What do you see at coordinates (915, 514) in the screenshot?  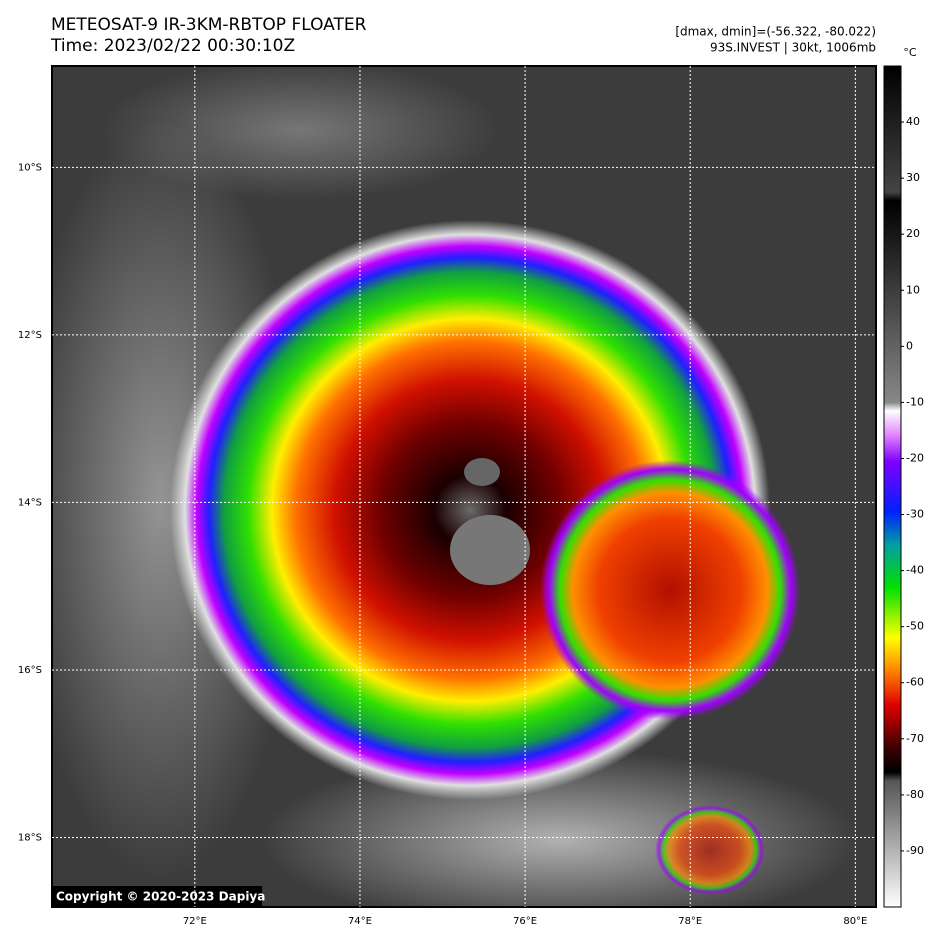 I see `colorbar-label: -30` at bounding box center [915, 514].